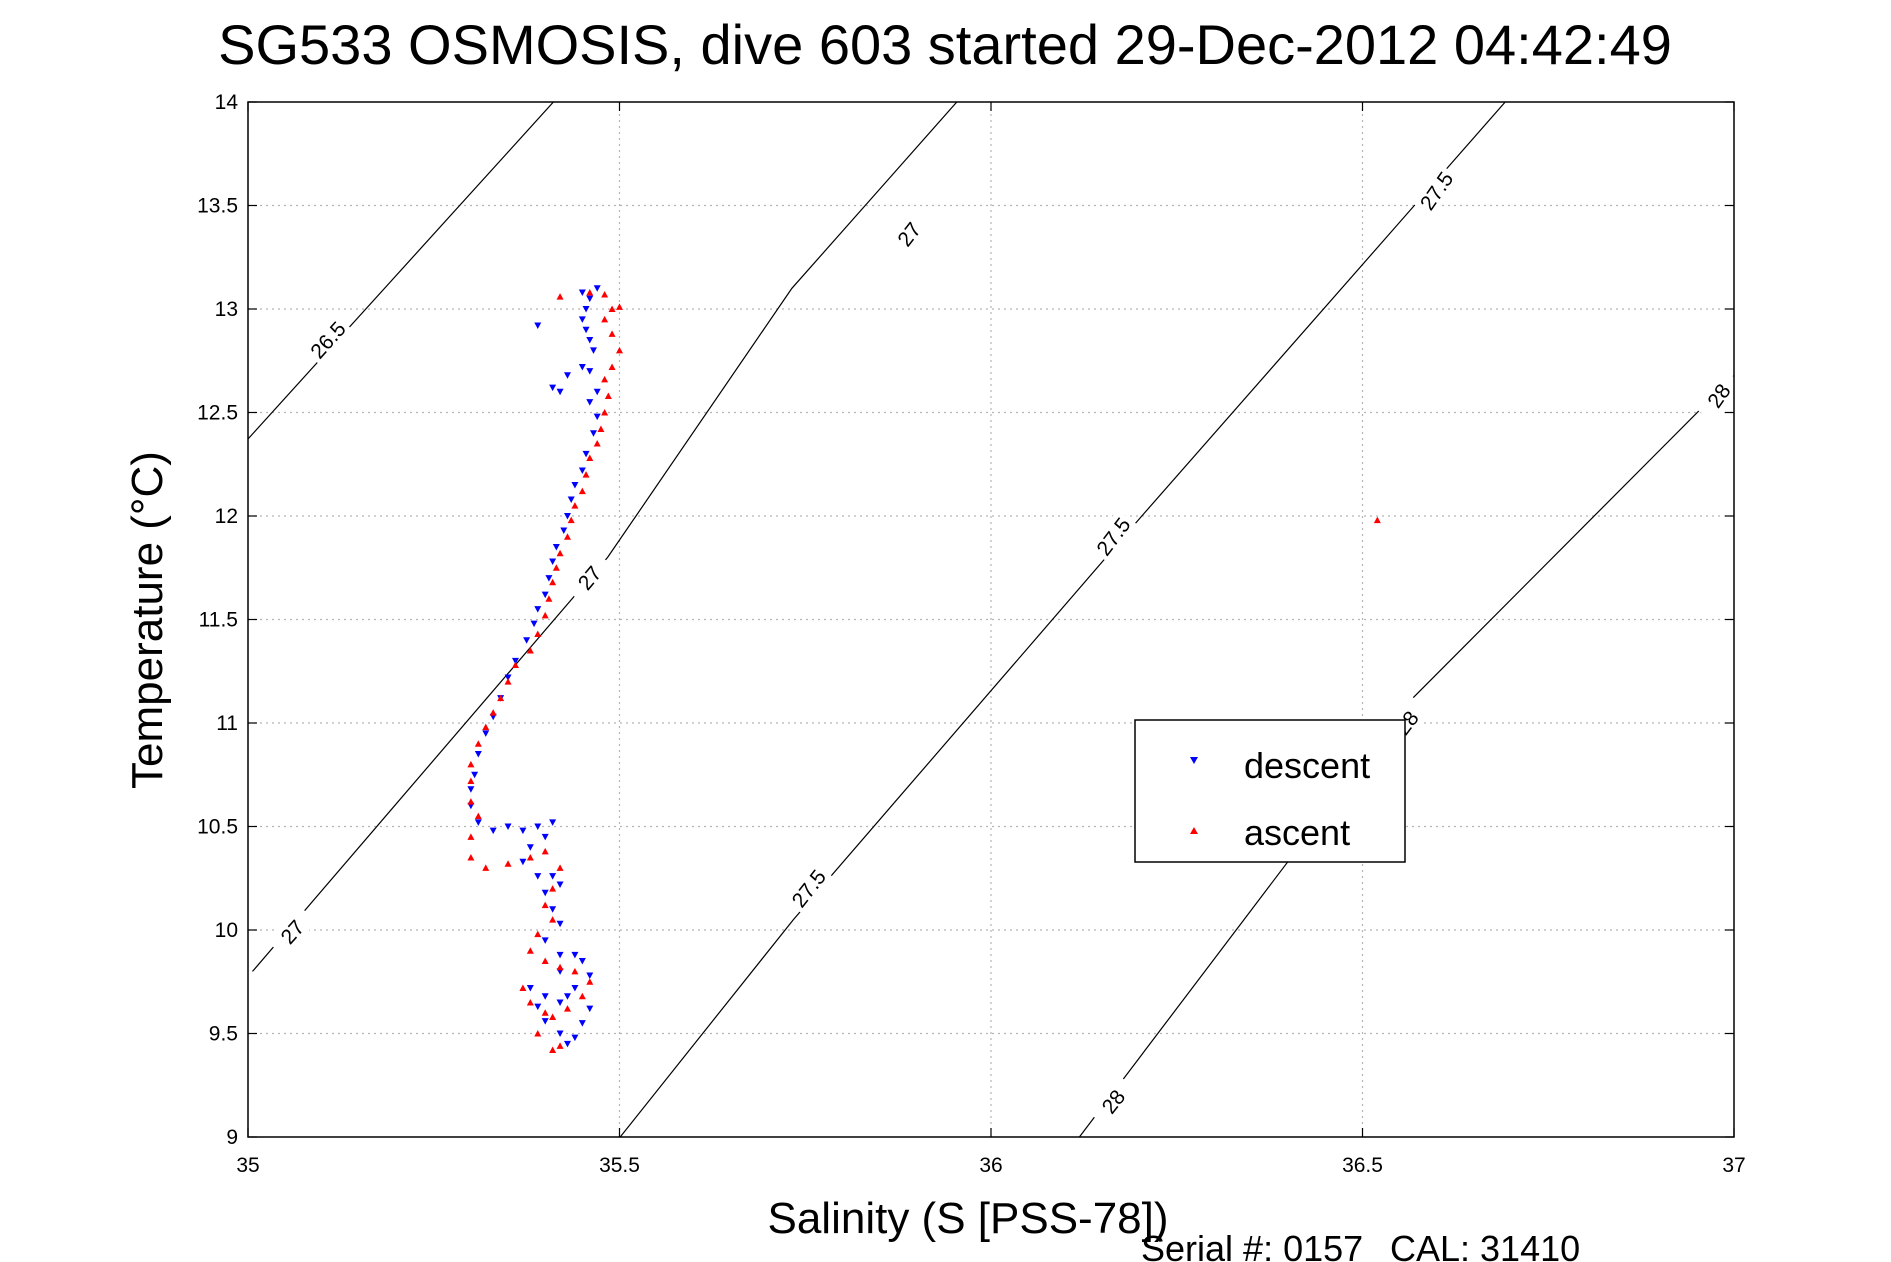 The image size is (1891, 1262). What do you see at coordinates (223, 1034) in the screenshot?
I see `y-tick-label: 9.5` at bounding box center [223, 1034].